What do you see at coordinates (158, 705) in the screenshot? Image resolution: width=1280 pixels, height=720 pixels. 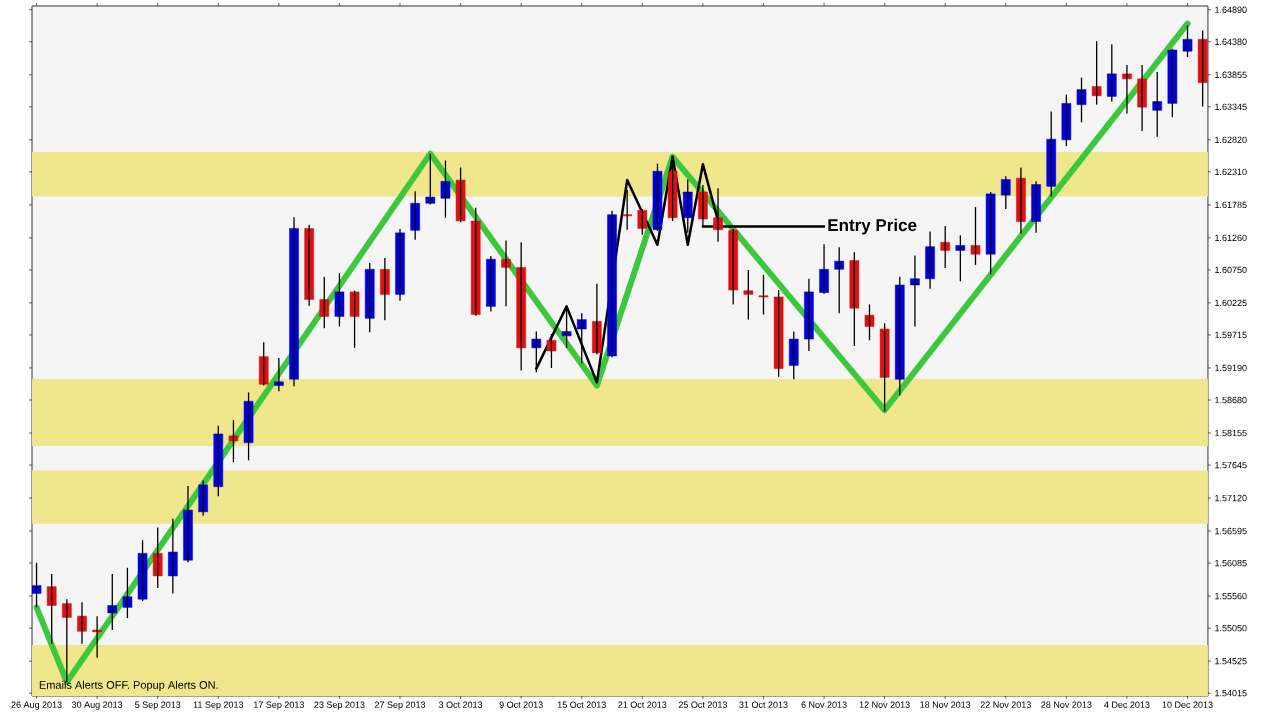 I see `x-tick-label: 5 Sep 2013` at bounding box center [158, 705].